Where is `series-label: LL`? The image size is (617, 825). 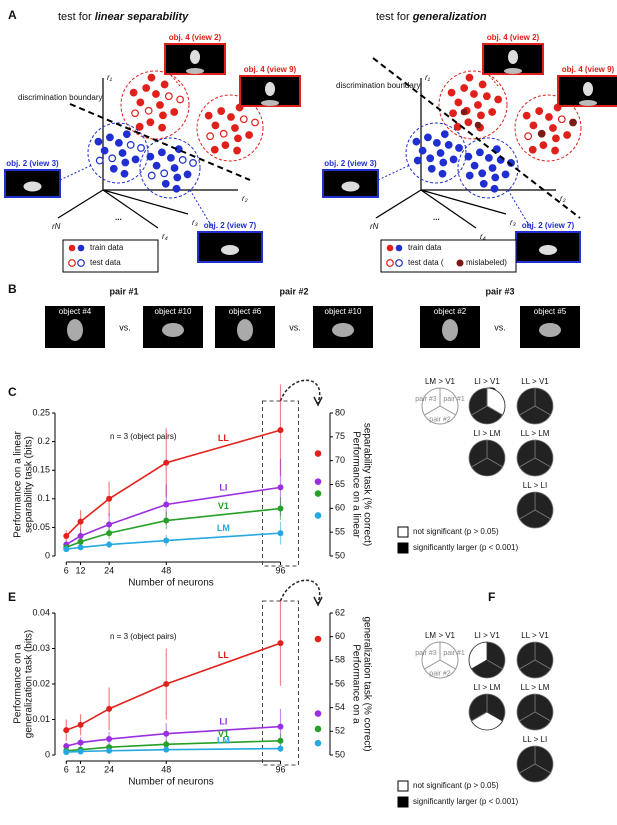 series-label: LL is located at coordinates (223, 438).